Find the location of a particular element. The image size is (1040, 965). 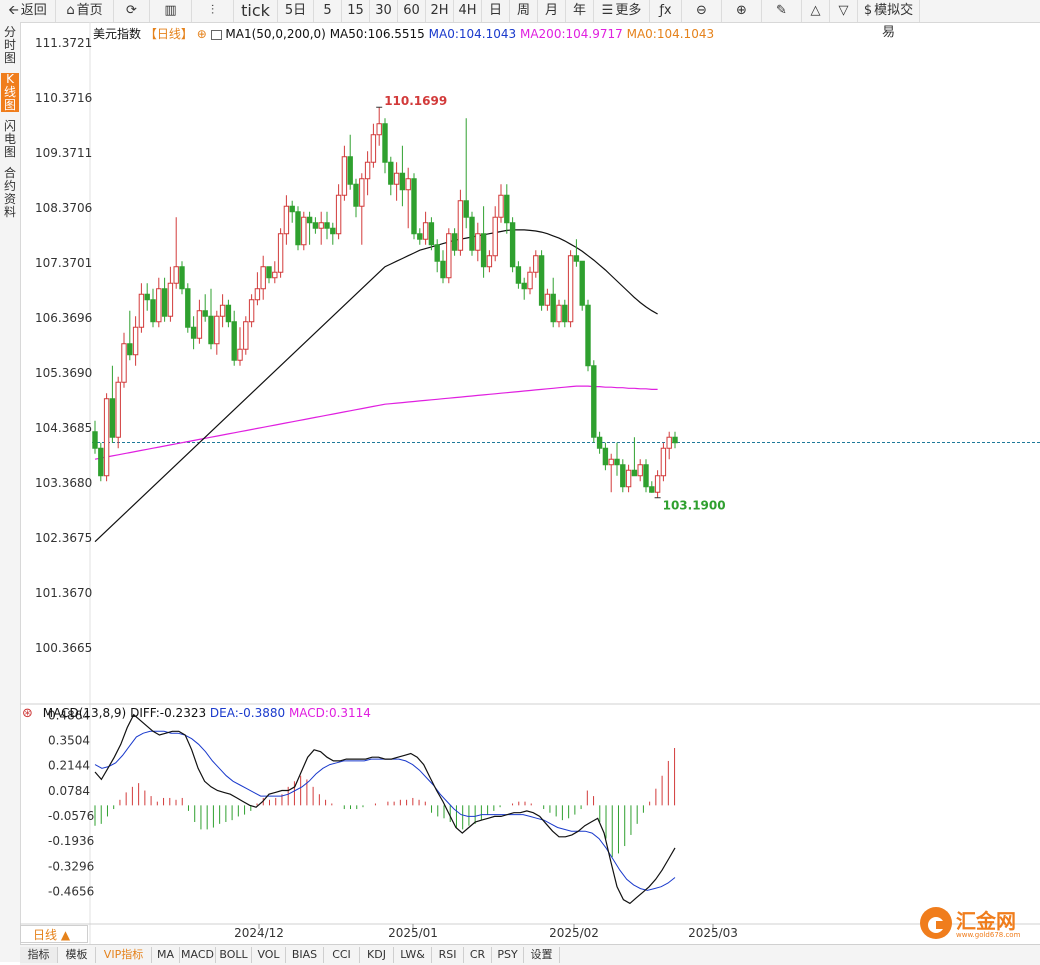

sidebar-tab-2: 闪电图 is located at coordinates (9, 139).